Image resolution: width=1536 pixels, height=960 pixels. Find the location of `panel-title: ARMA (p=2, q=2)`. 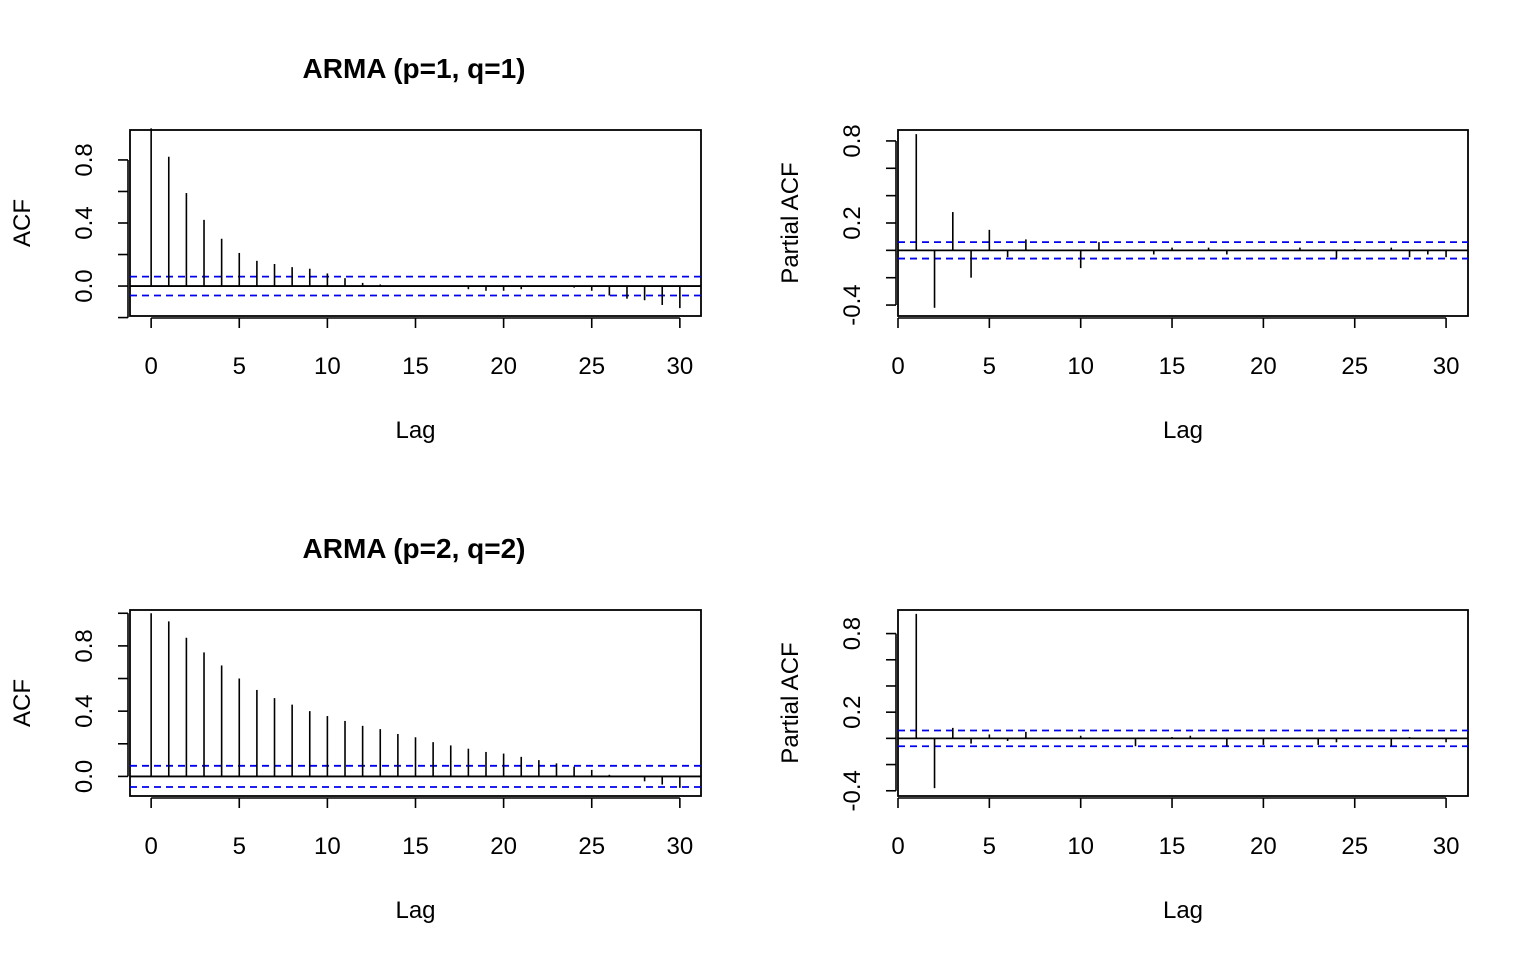

panel-title: ARMA (p=2, q=2) is located at coordinates (414, 548).